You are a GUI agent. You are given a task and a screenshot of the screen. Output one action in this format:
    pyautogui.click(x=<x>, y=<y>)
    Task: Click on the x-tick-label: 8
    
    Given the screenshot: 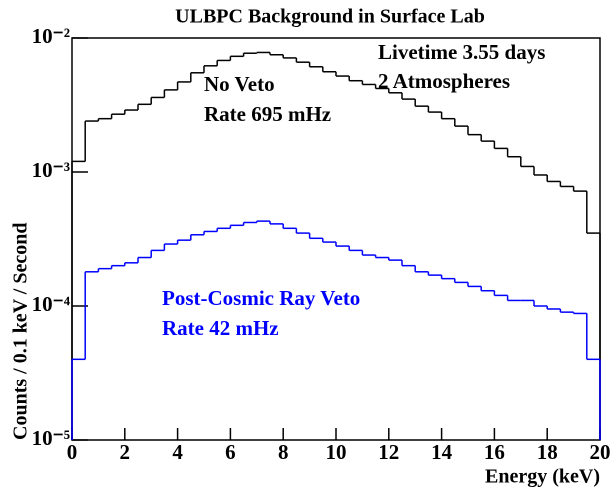 What is the action you would take?
    pyautogui.click(x=283, y=452)
    